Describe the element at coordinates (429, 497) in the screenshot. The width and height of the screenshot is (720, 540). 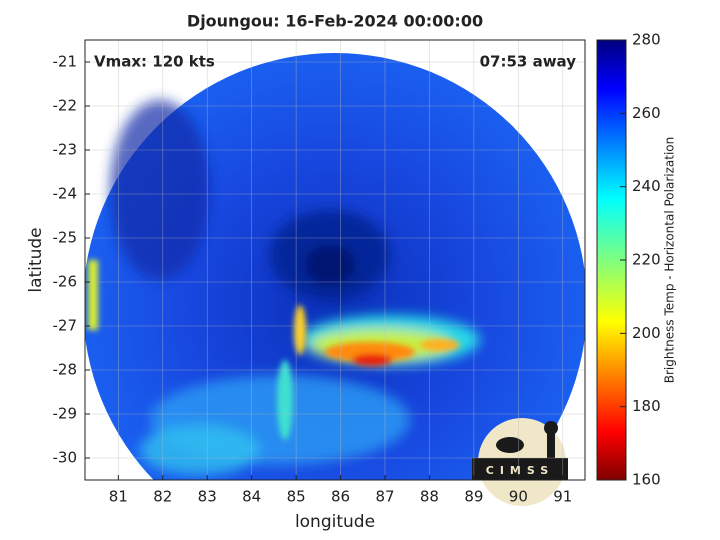
I see `x-tick-label: 88` at that location.